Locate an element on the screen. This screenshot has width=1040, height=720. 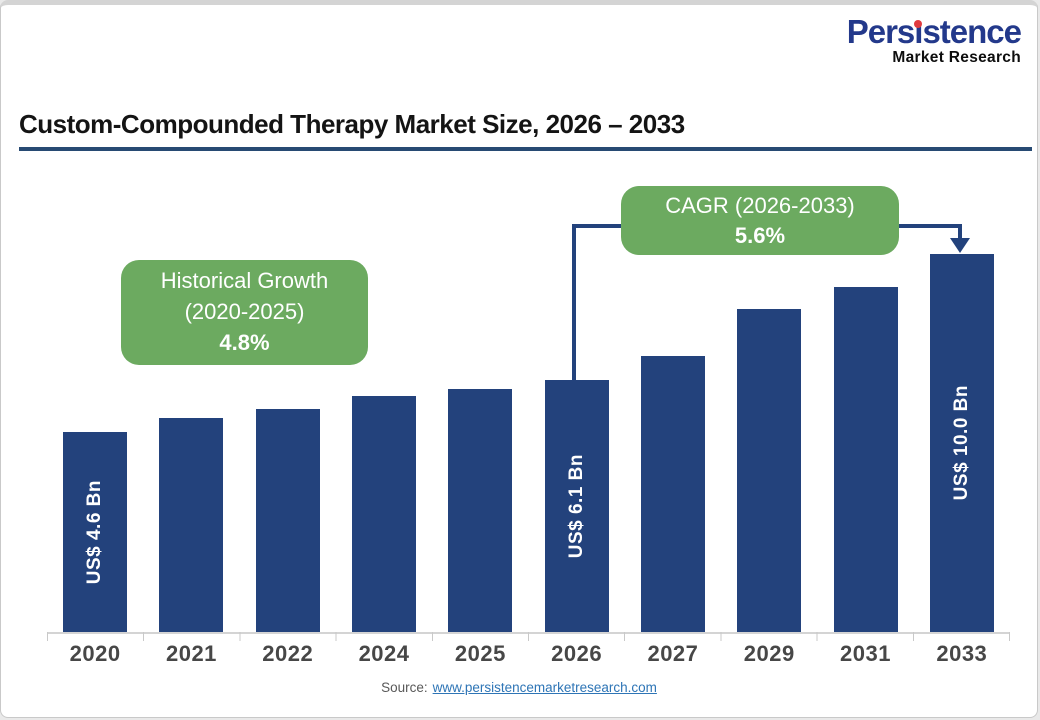
bar-slot-2025 is located at coordinates (480, 443).